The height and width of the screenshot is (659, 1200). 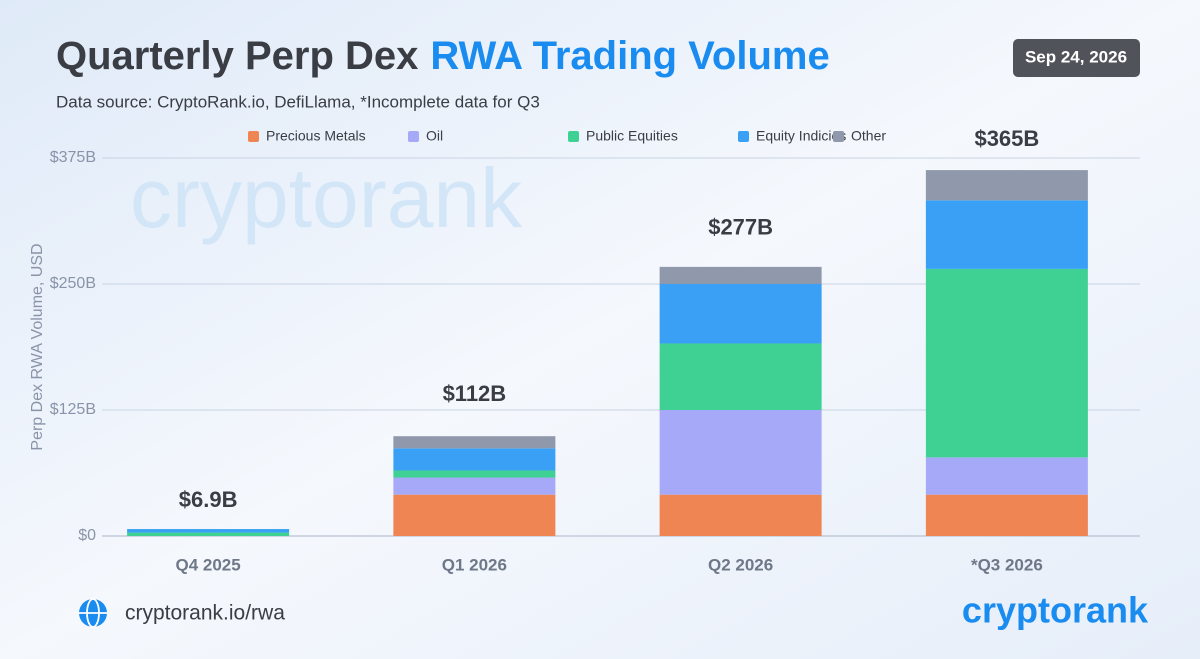 What do you see at coordinates (205, 613) in the screenshot?
I see `footer-link: cryptorank.io/rwa` at bounding box center [205, 613].